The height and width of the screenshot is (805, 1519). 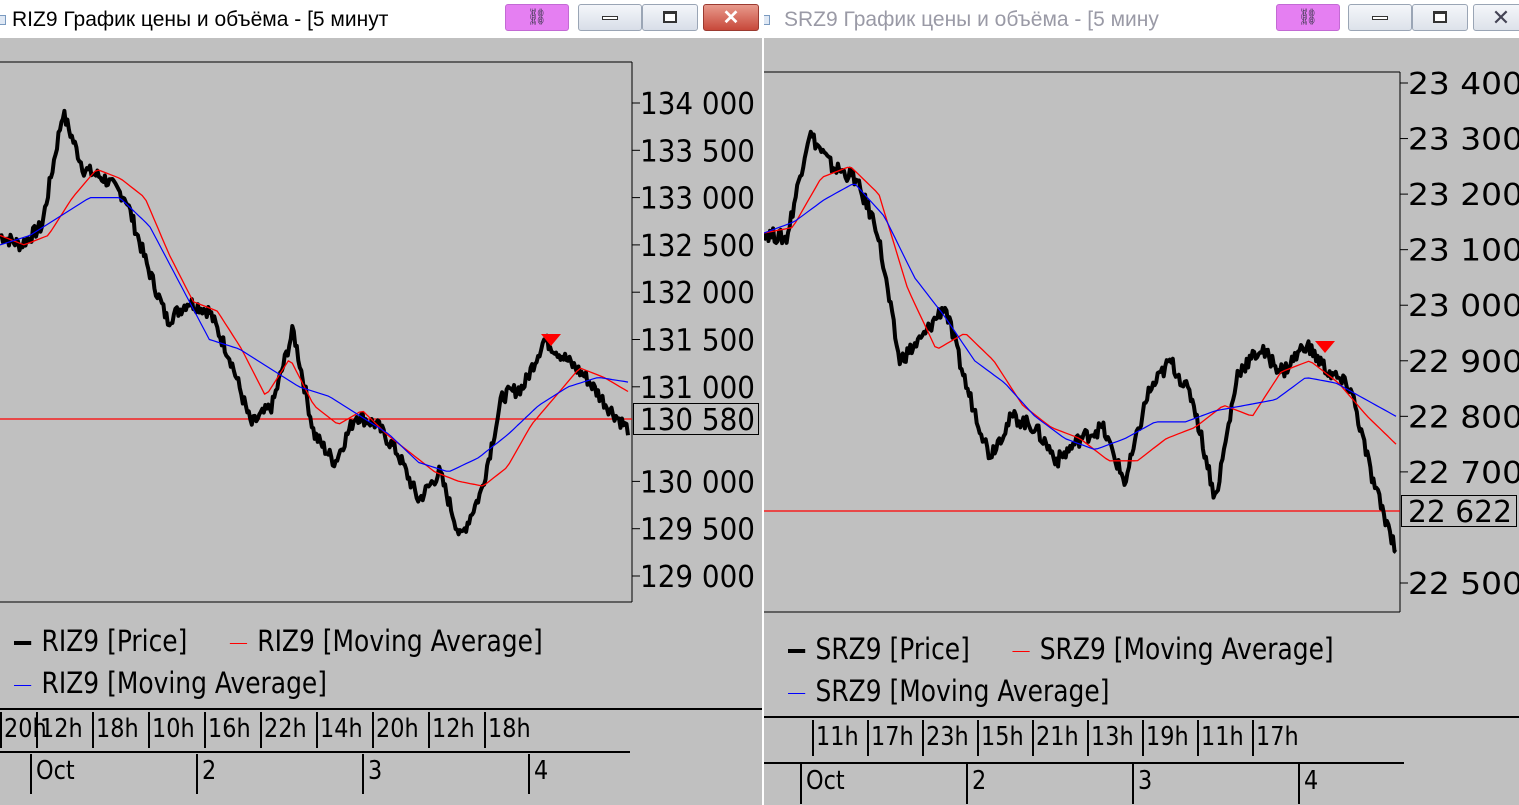 I want to click on y-tick-label: 131 000, so click(x=697, y=388).